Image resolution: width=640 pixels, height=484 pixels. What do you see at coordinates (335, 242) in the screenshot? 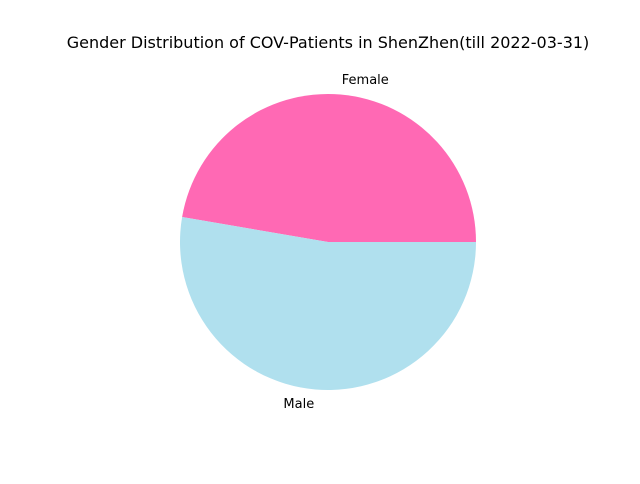
I see `pie-labels: Female Male` at bounding box center [335, 242].